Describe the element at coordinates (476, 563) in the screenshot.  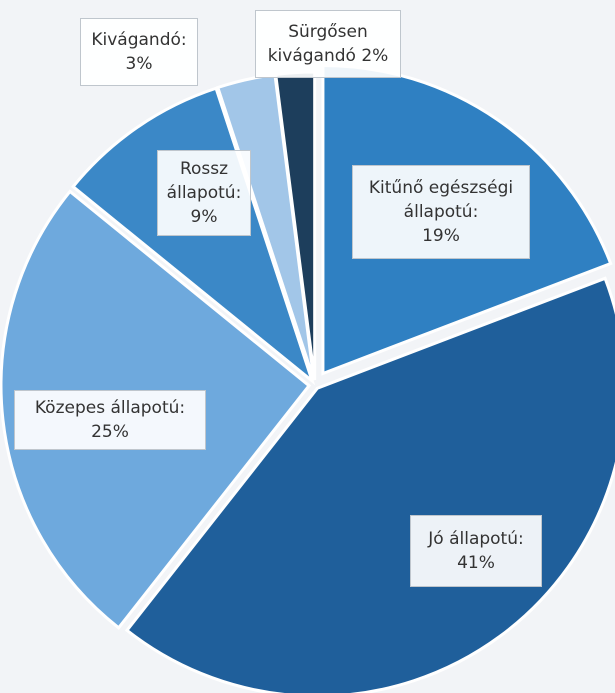
I see `value-label: 41%` at that location.